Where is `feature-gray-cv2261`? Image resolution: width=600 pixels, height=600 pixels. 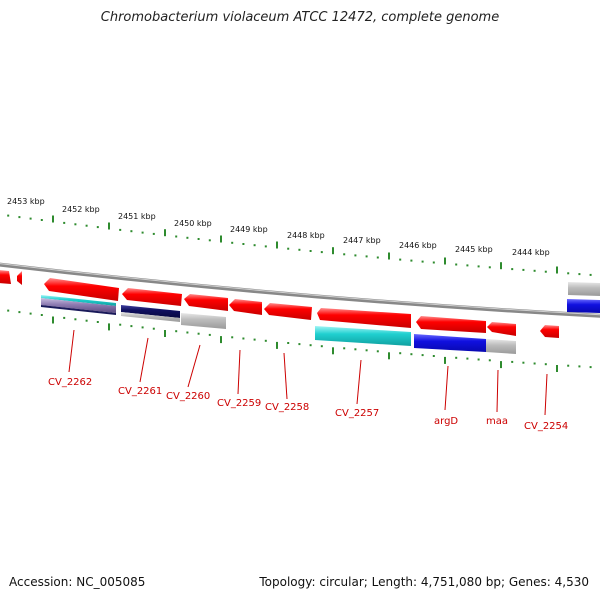 feature-gray-cv2261 is located at coordinates (150, 317).